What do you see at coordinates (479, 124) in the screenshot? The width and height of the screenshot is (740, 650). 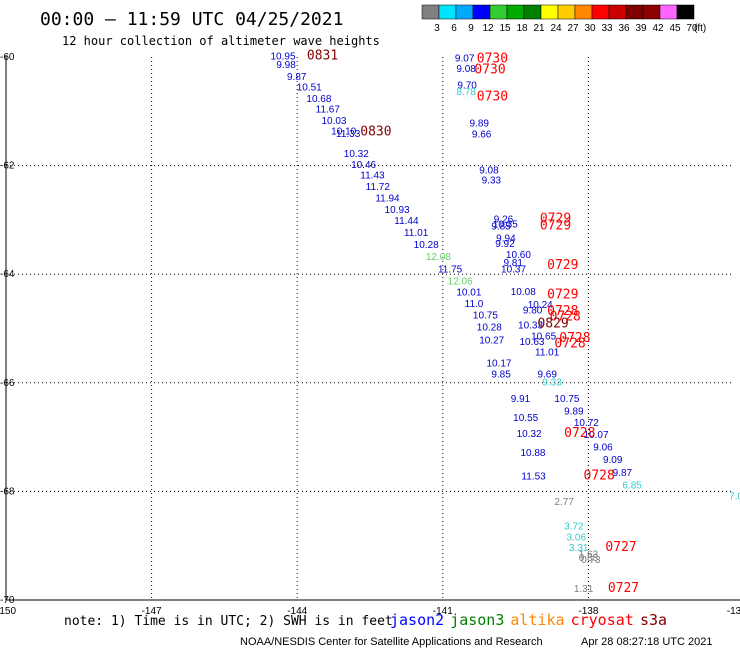 I see `wave-height-label: 9.89` at bounding box center [479, 124].